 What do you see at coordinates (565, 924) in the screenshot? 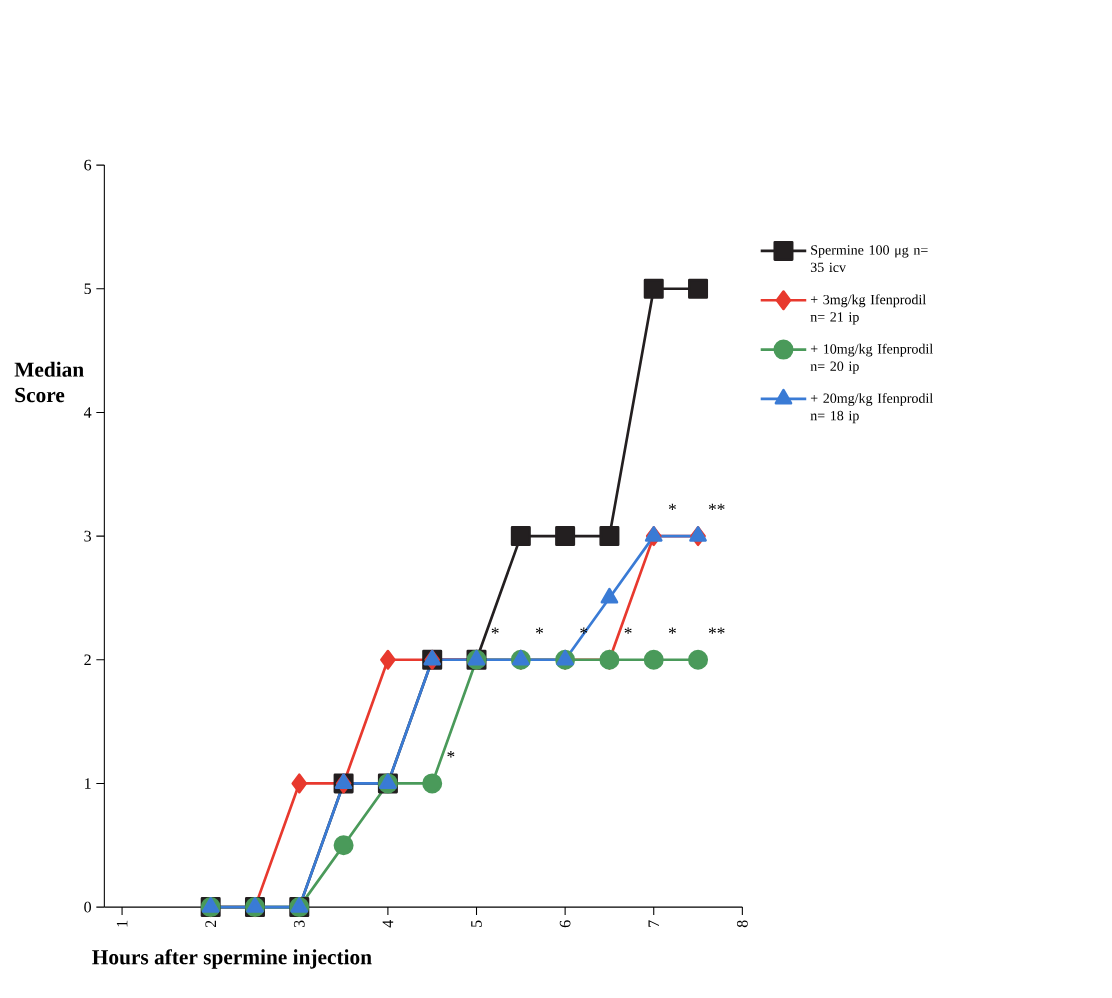
I see `x-tick-label: 6` at bounding box center [565, 924].